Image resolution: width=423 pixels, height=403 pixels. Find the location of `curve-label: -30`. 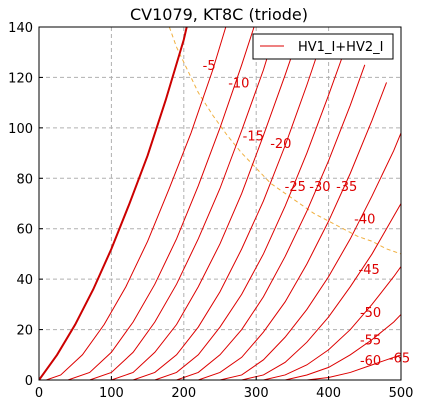

curve-label: -30 is located at coordinates (319, 187).